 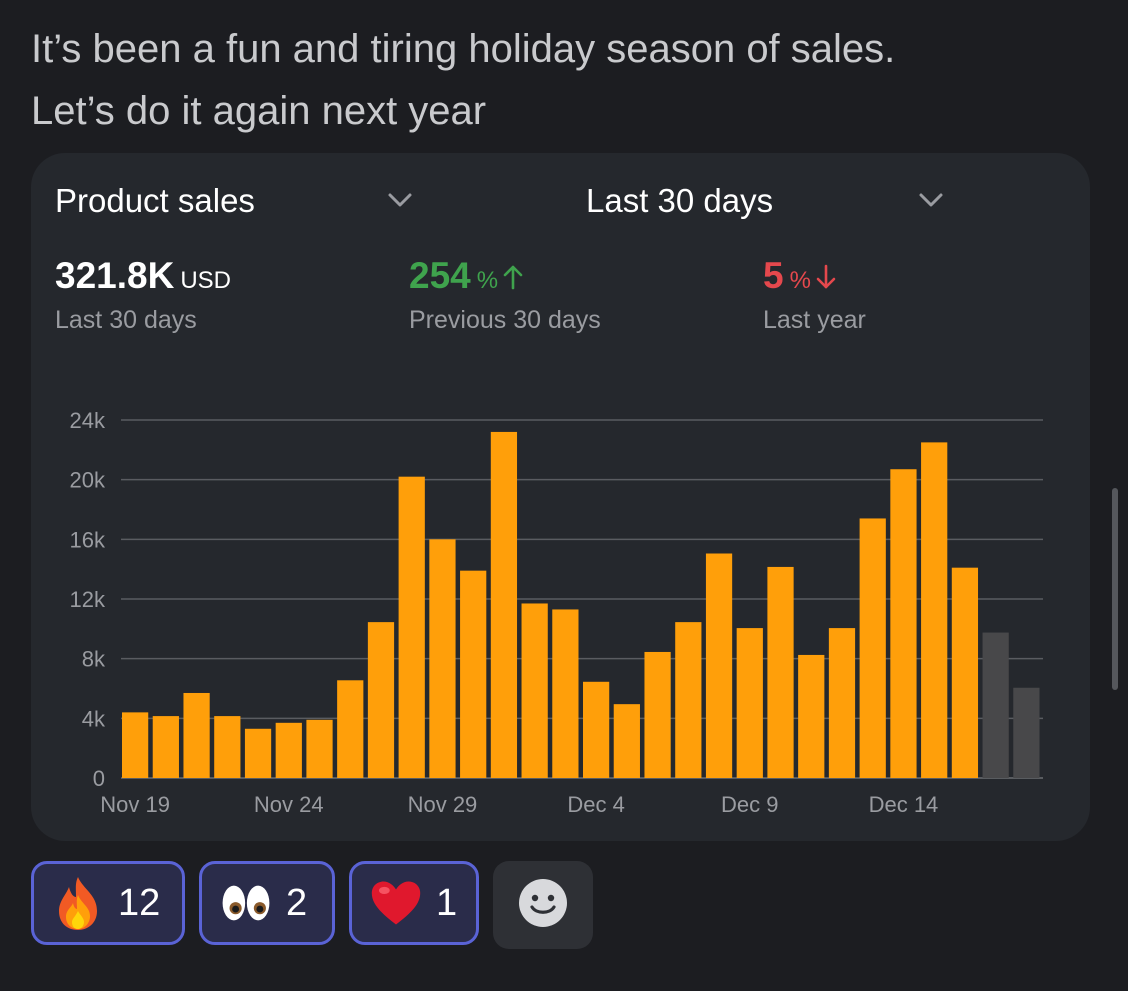 I want to click on stat-value: 5, so click(x=773, y=275).